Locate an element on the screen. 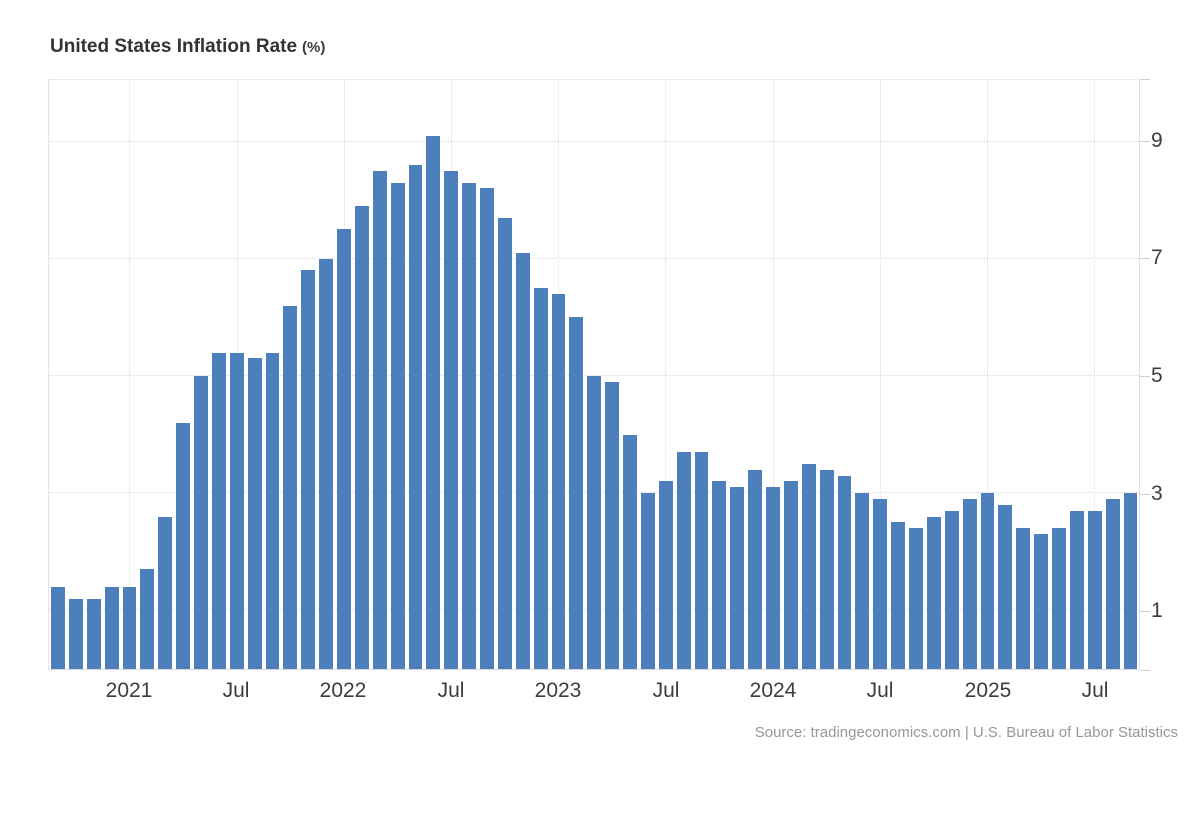 The width and height of the screenshot is (1200, 820). x-axis-label: 2022 is located at coordinates (343, 690).